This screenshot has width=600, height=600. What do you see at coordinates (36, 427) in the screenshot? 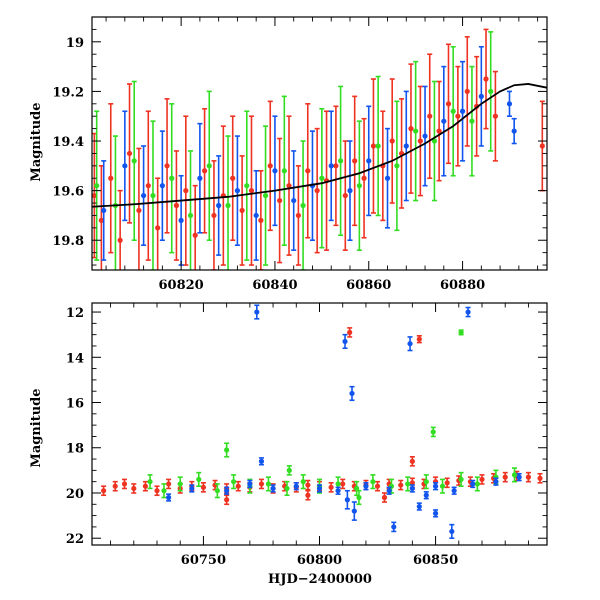
I see `bottom-ylabel: Magnitude` at bounding box center [36, 427].